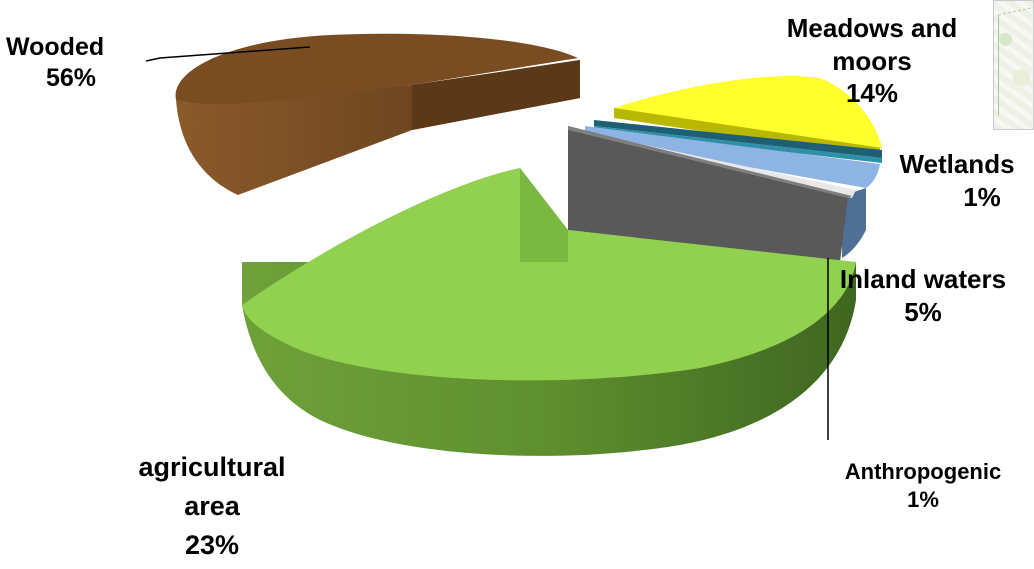 This screenshot has height=569, width=1034. What do you see at coordinates (496, 95) in the screenshot?
I see `slice-wooded-inner` at bounding box center [496, 95].